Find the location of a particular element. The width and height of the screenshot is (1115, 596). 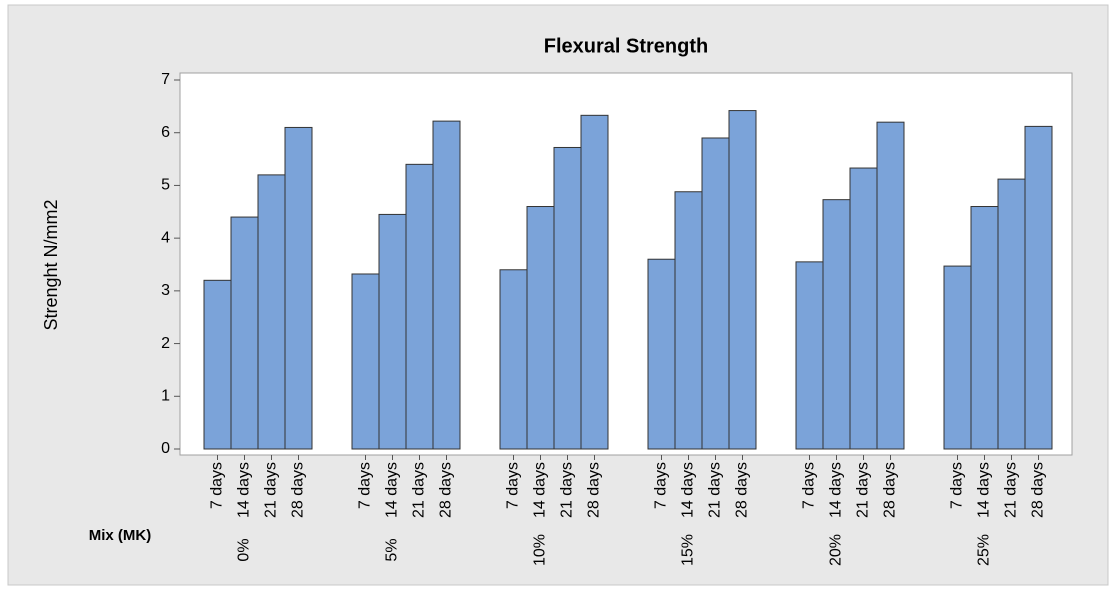

y-tick-label: 2 is located at coordinates (165, 343).